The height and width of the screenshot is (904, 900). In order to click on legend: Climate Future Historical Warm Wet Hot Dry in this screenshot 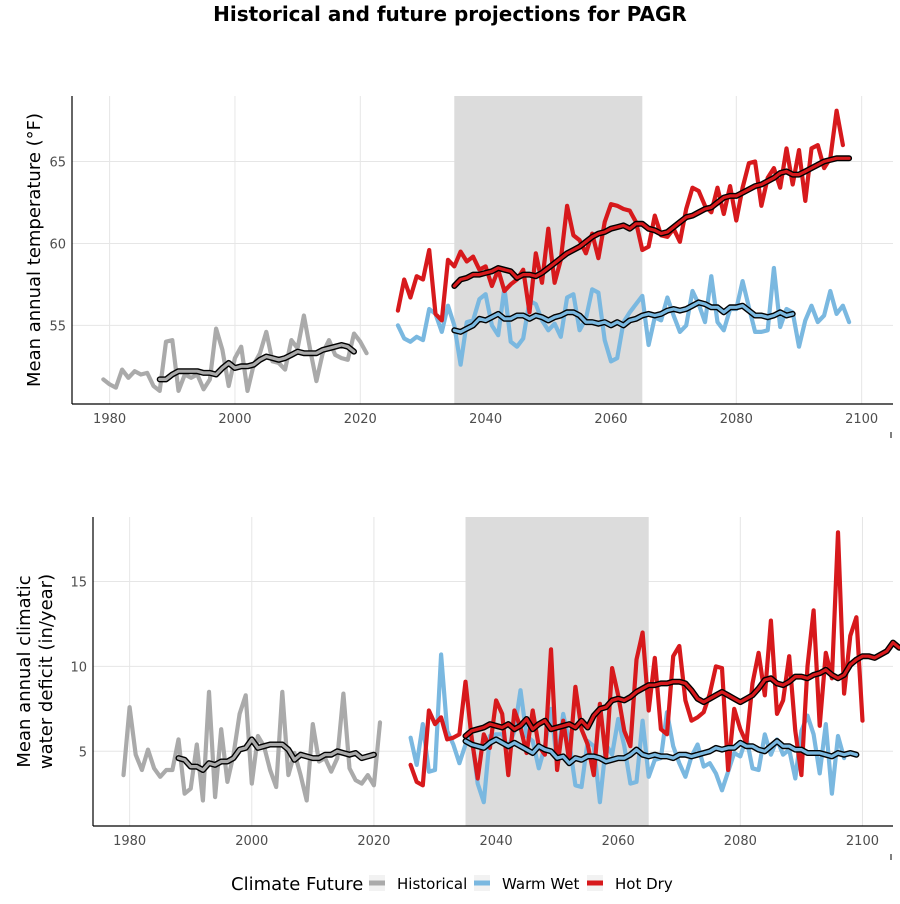, I will do `click(452, 884)`.